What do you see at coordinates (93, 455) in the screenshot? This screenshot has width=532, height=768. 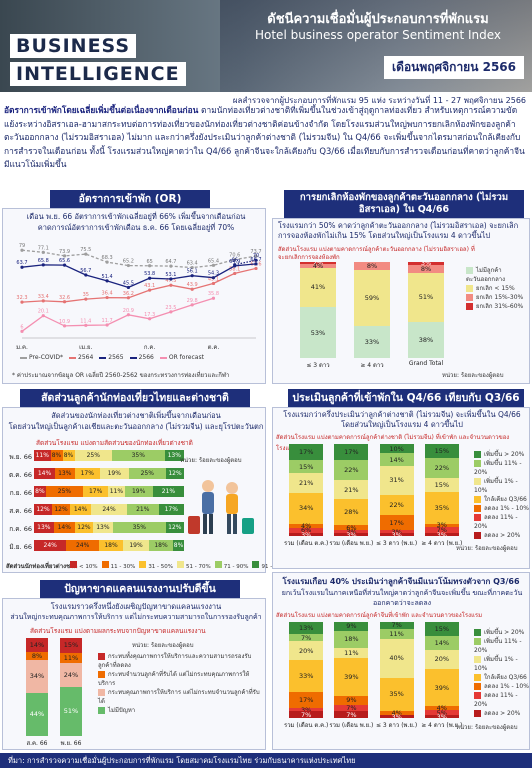 I see `bar-segment: 25%` at bounding box center [93, 455].